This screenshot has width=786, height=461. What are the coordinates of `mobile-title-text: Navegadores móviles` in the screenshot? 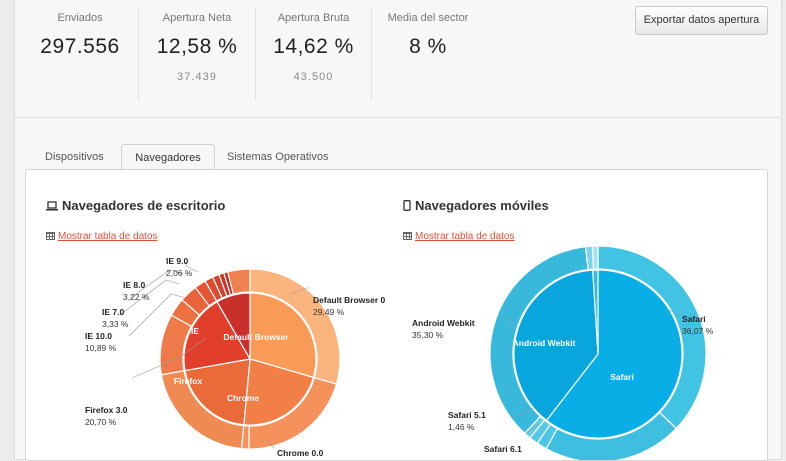 It's located at (482, 205).